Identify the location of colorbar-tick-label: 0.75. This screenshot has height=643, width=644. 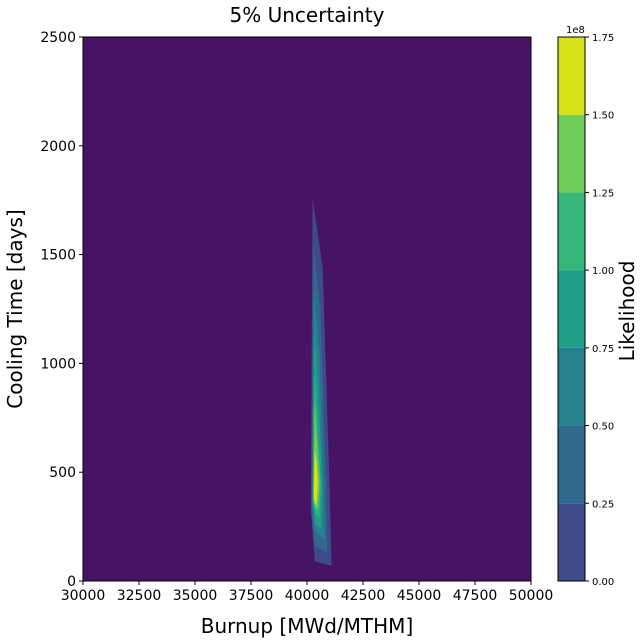
(603, 349).